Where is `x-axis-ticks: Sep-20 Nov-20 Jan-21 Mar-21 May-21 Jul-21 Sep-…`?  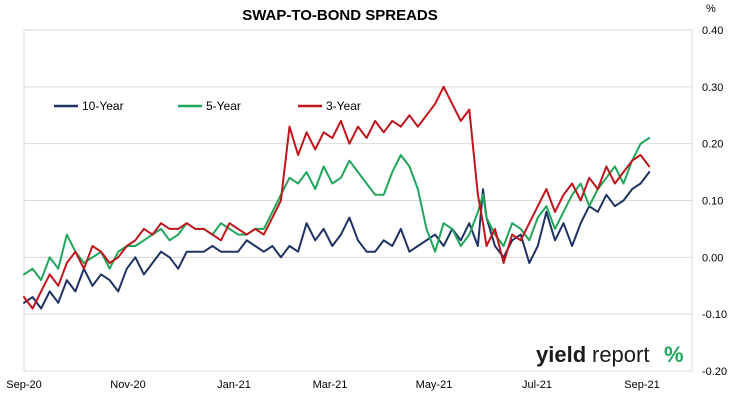 x-axis-ticks: Sep-20 Nov-20 Jan-21 Mar-21 May-21 Jul-21 Sep-… is located at coordinates (332, 385).